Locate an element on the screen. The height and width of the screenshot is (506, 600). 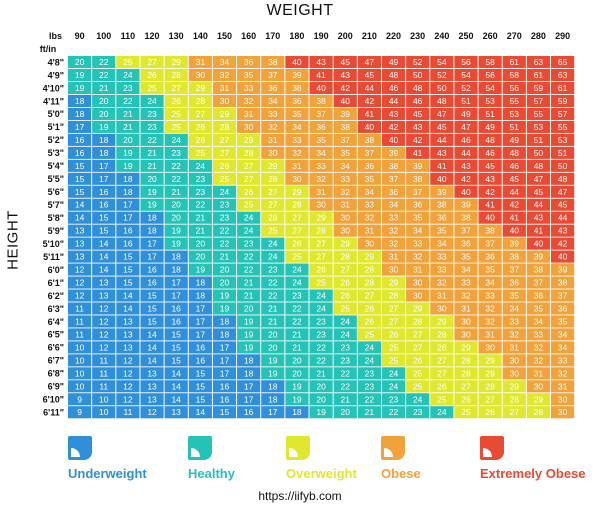
cell-value-label: 27 is located at coordinates (225, 140).